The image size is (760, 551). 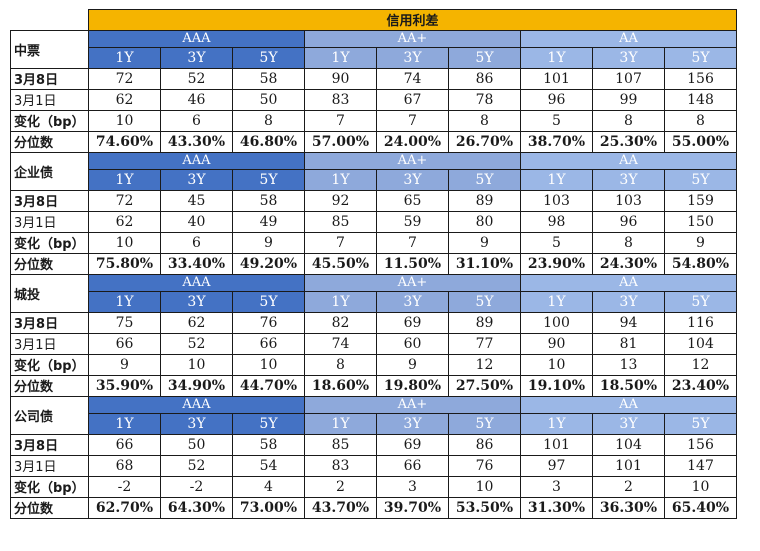 I want to click on spread-percentile-cell: 35.90%, so click(x=124, y=385).